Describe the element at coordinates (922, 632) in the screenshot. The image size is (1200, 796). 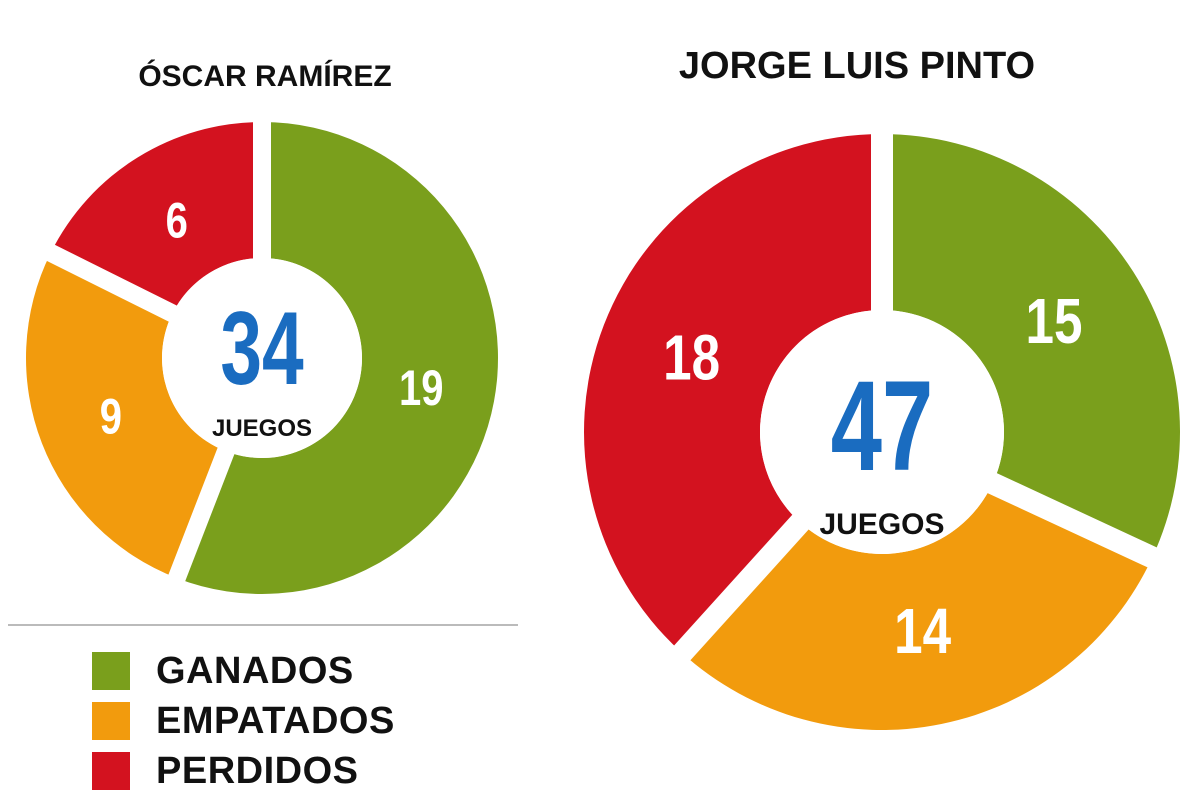
I see `segment-value-label: 14` at that location.